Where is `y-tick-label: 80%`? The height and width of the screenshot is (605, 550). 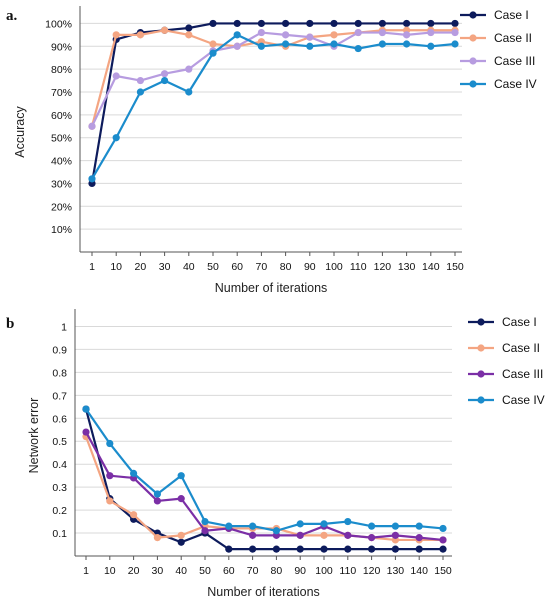 y-tick-label: 80% is located at coordinates (61, 70).